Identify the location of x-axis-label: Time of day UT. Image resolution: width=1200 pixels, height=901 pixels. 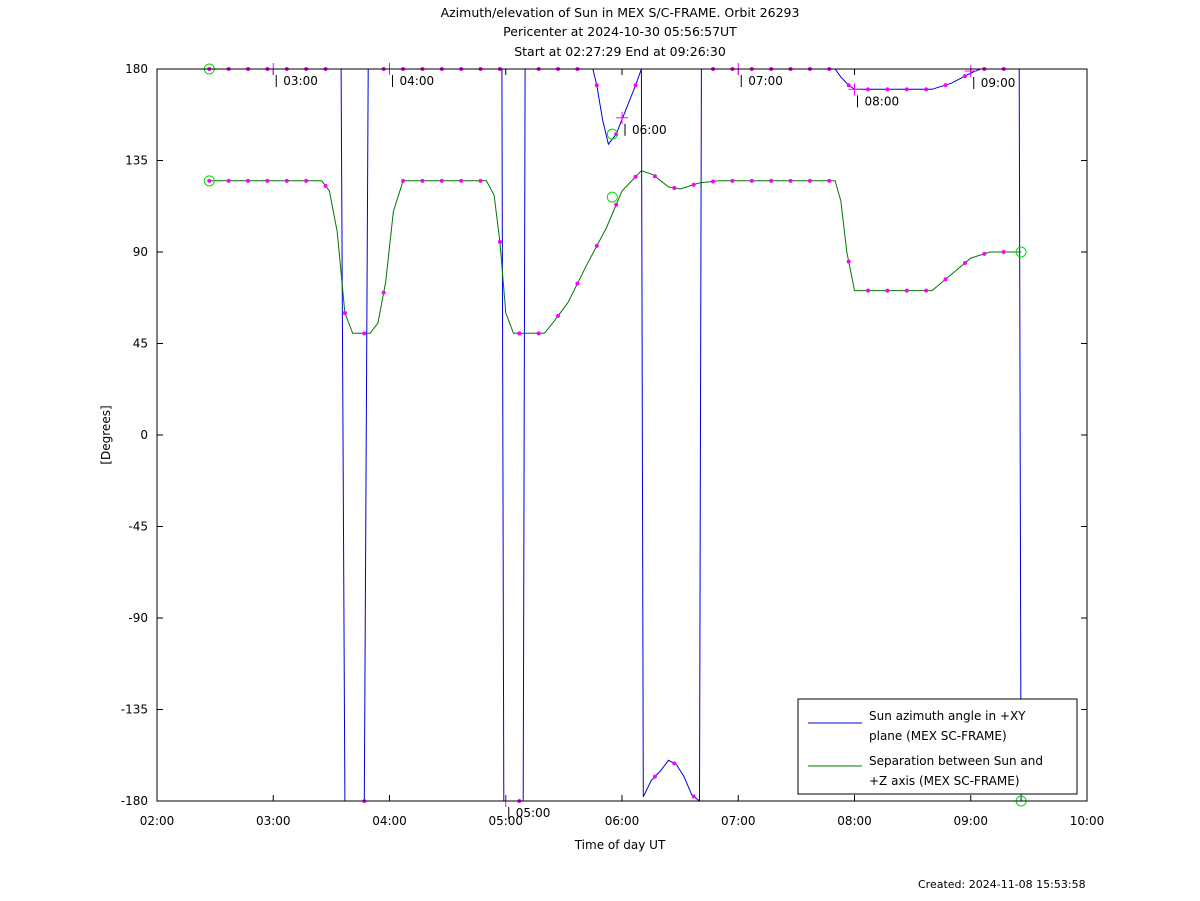
(620, 845).